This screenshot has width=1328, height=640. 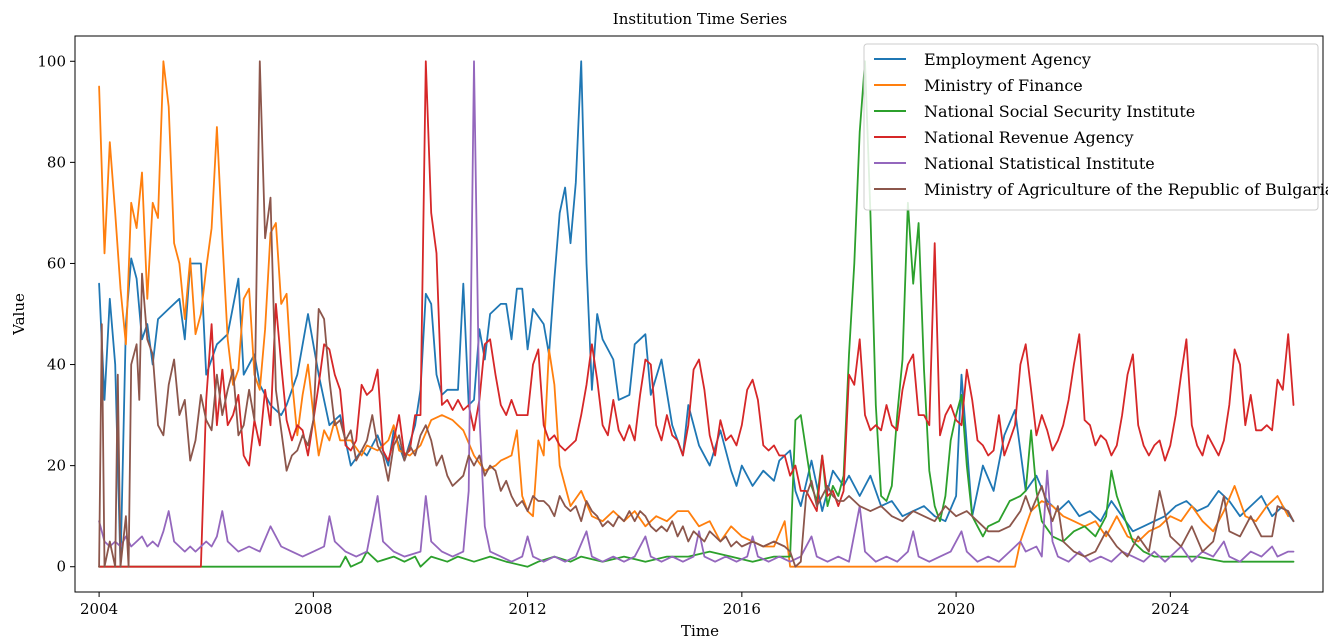 I want to click on y-tick-label-0: 0, so click(x=61, y=567).